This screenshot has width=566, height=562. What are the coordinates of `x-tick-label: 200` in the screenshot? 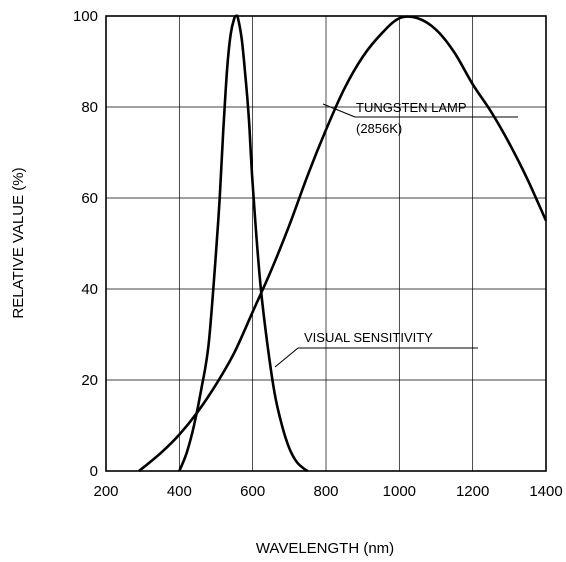 It's located at (105, 491).